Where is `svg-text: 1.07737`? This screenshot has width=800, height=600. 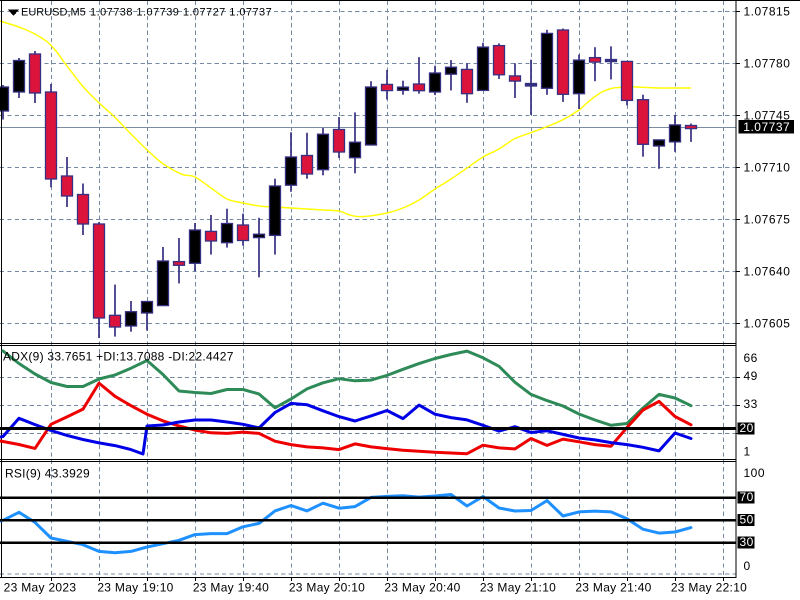 svg-text: 1.07737 is located at coordinates (766, 127).